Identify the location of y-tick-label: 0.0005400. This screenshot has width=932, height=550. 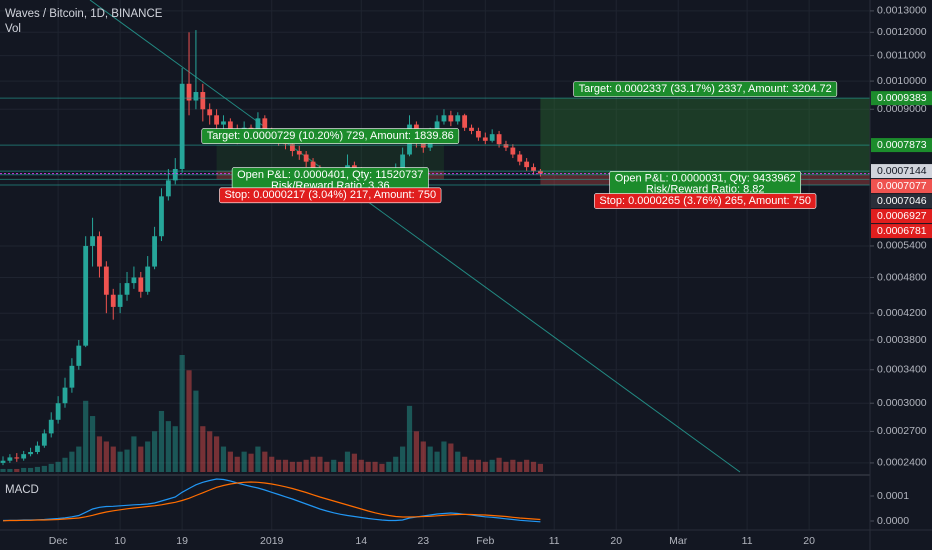
(902, 246).